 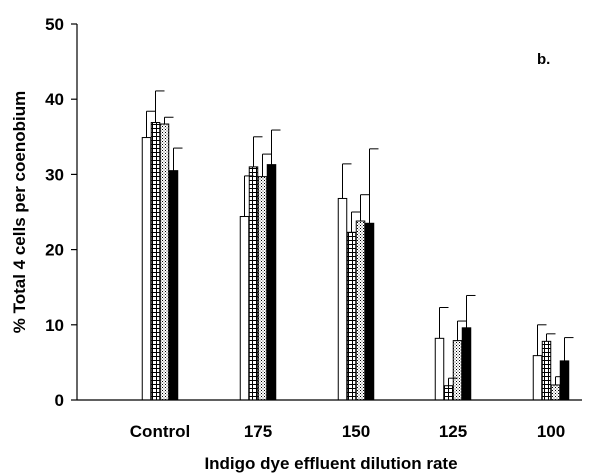 I want to click on x-tick-label: 100, so click(x=551, y=431).